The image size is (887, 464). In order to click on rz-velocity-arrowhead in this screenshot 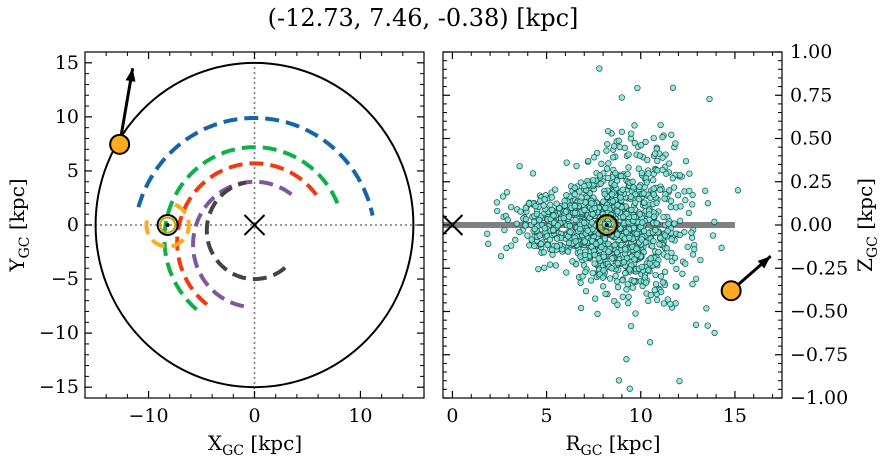, I will do `click(764, 262)`.